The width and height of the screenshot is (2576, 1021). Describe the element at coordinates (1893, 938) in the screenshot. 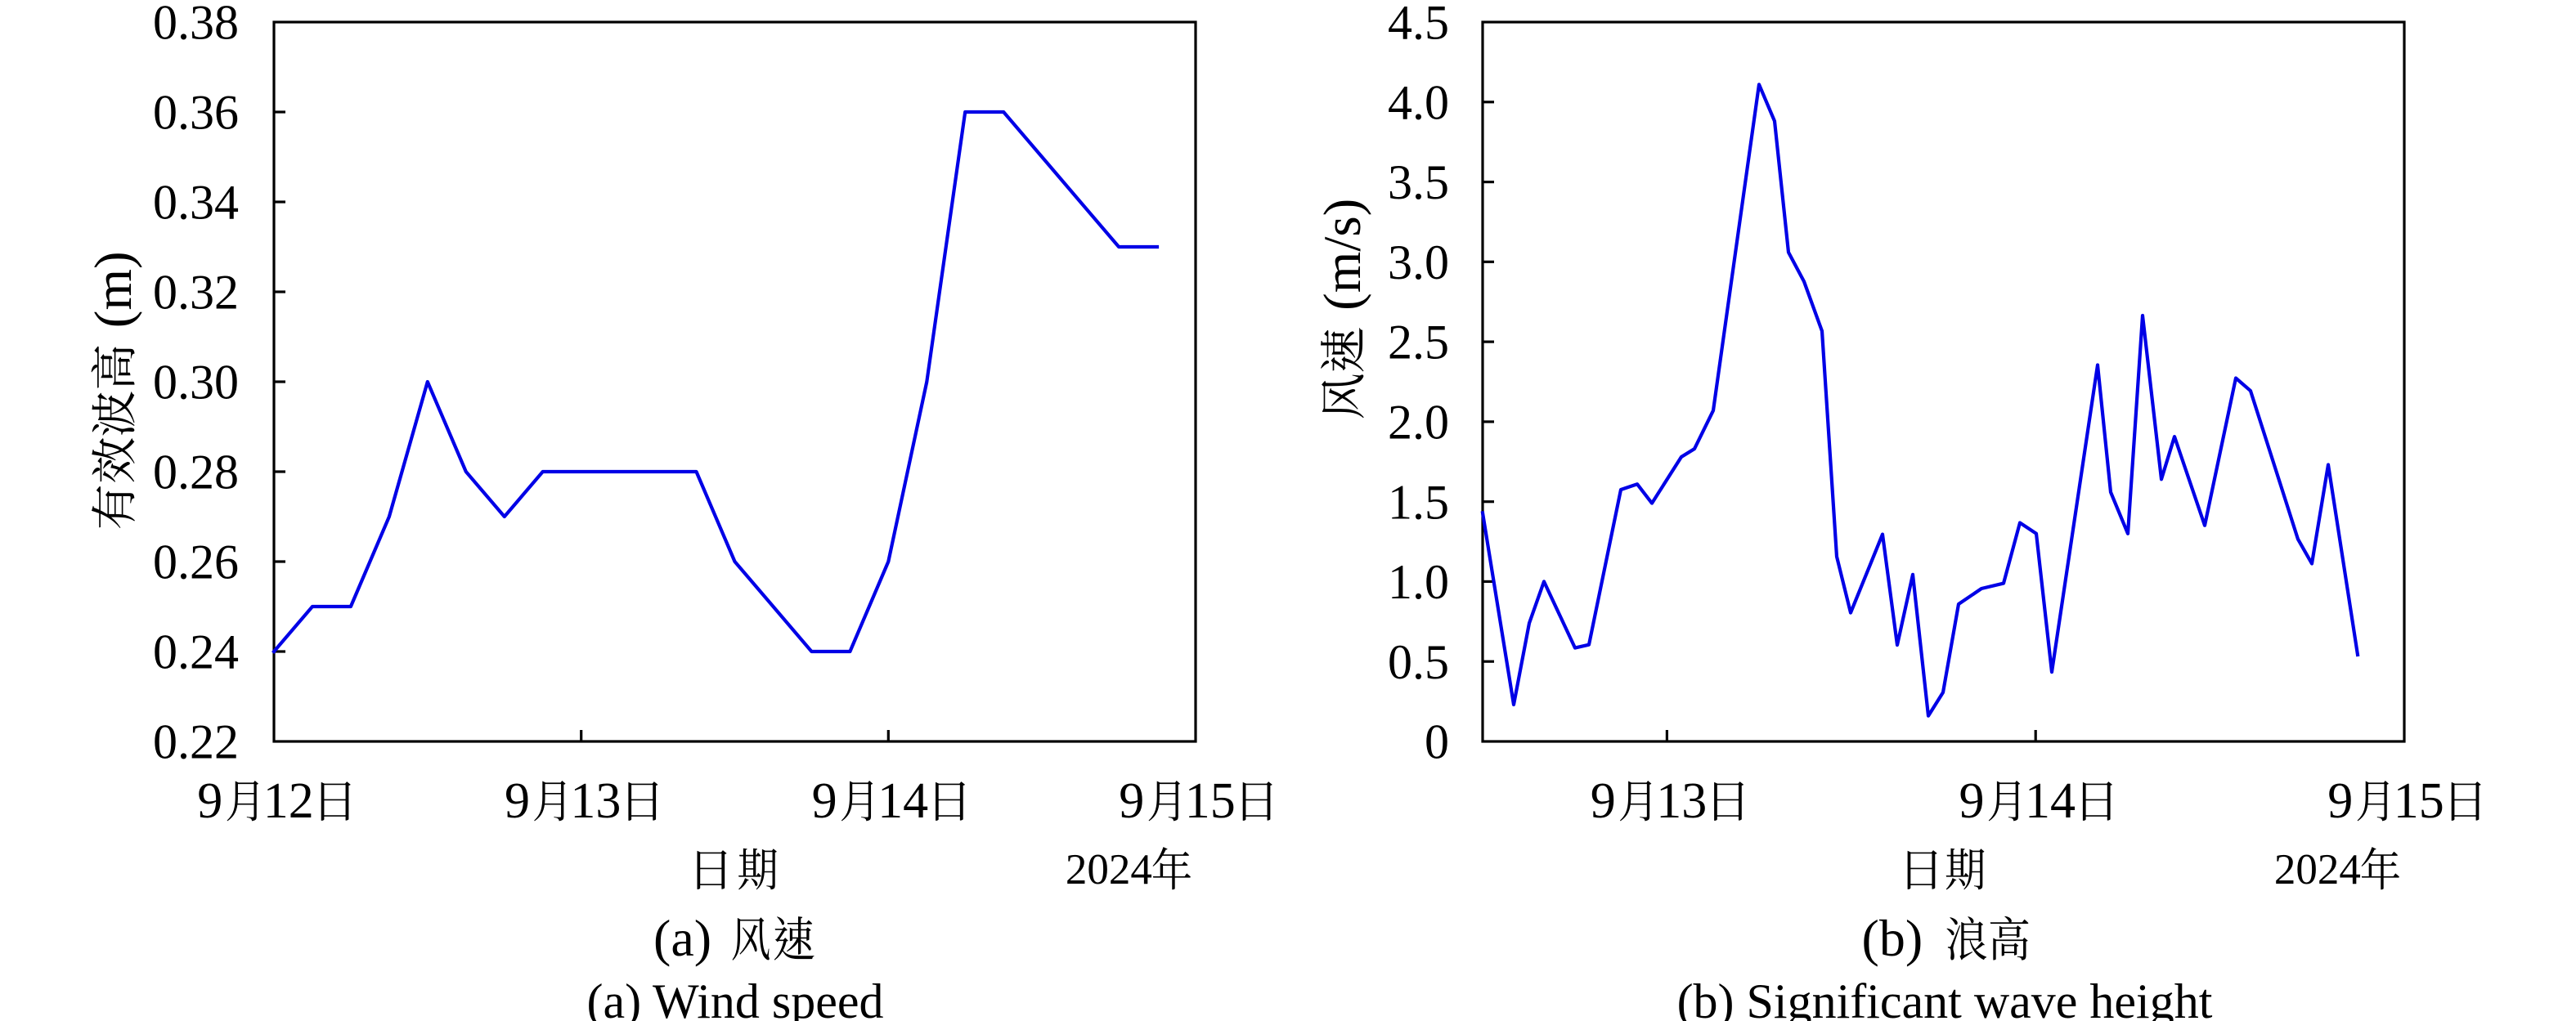

I see `svg-text: (b)` at that location.